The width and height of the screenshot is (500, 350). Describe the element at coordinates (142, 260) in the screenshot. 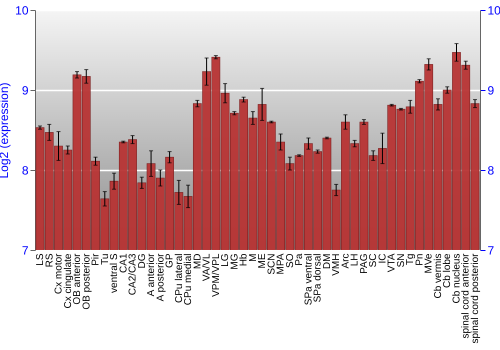

I see `x-tick-label: DG` at that location.